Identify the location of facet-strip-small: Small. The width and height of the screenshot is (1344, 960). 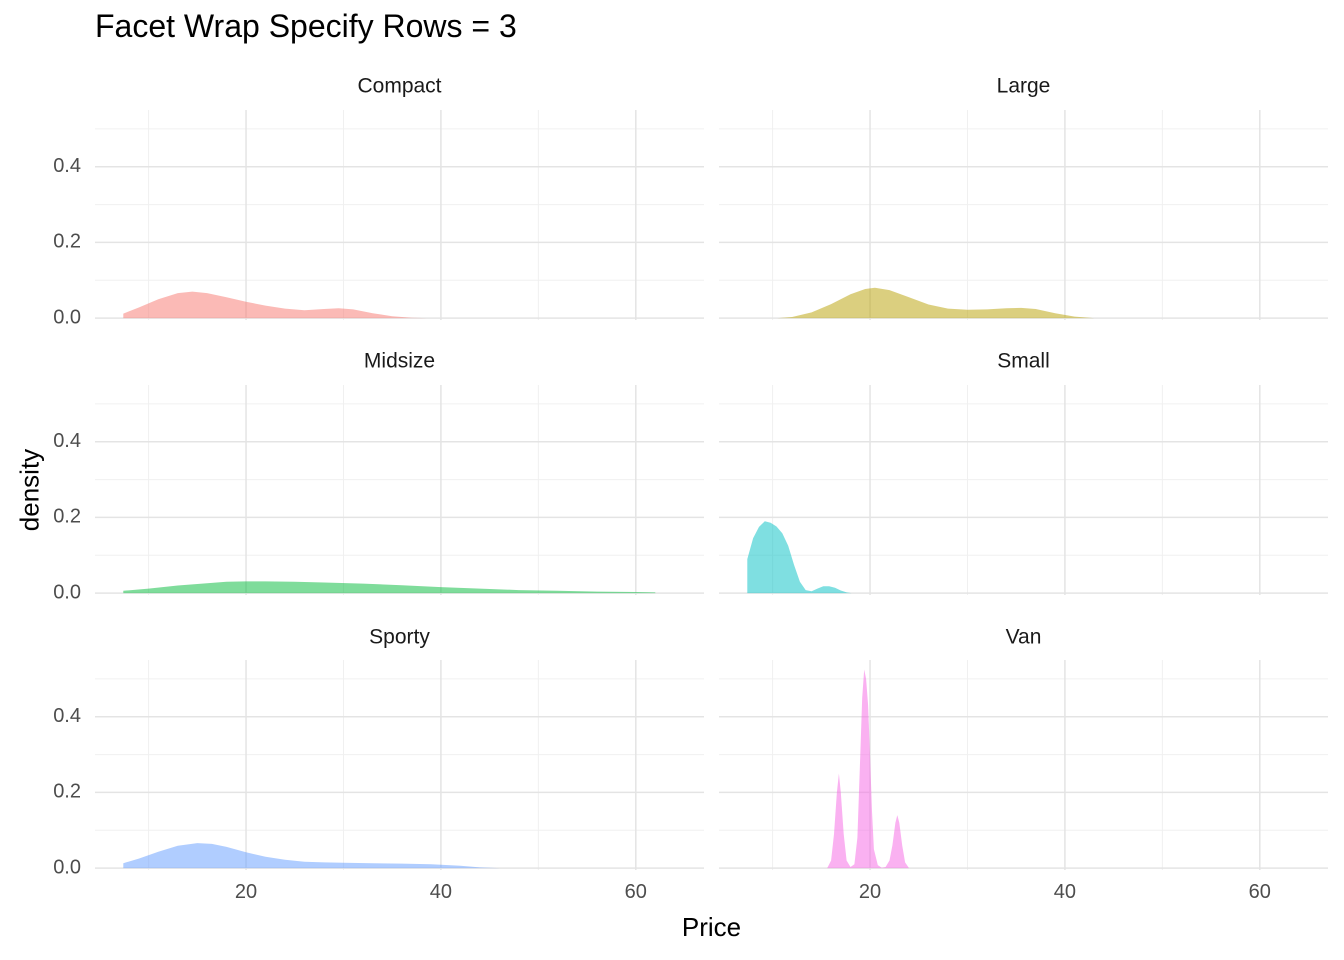
(1023, 361).